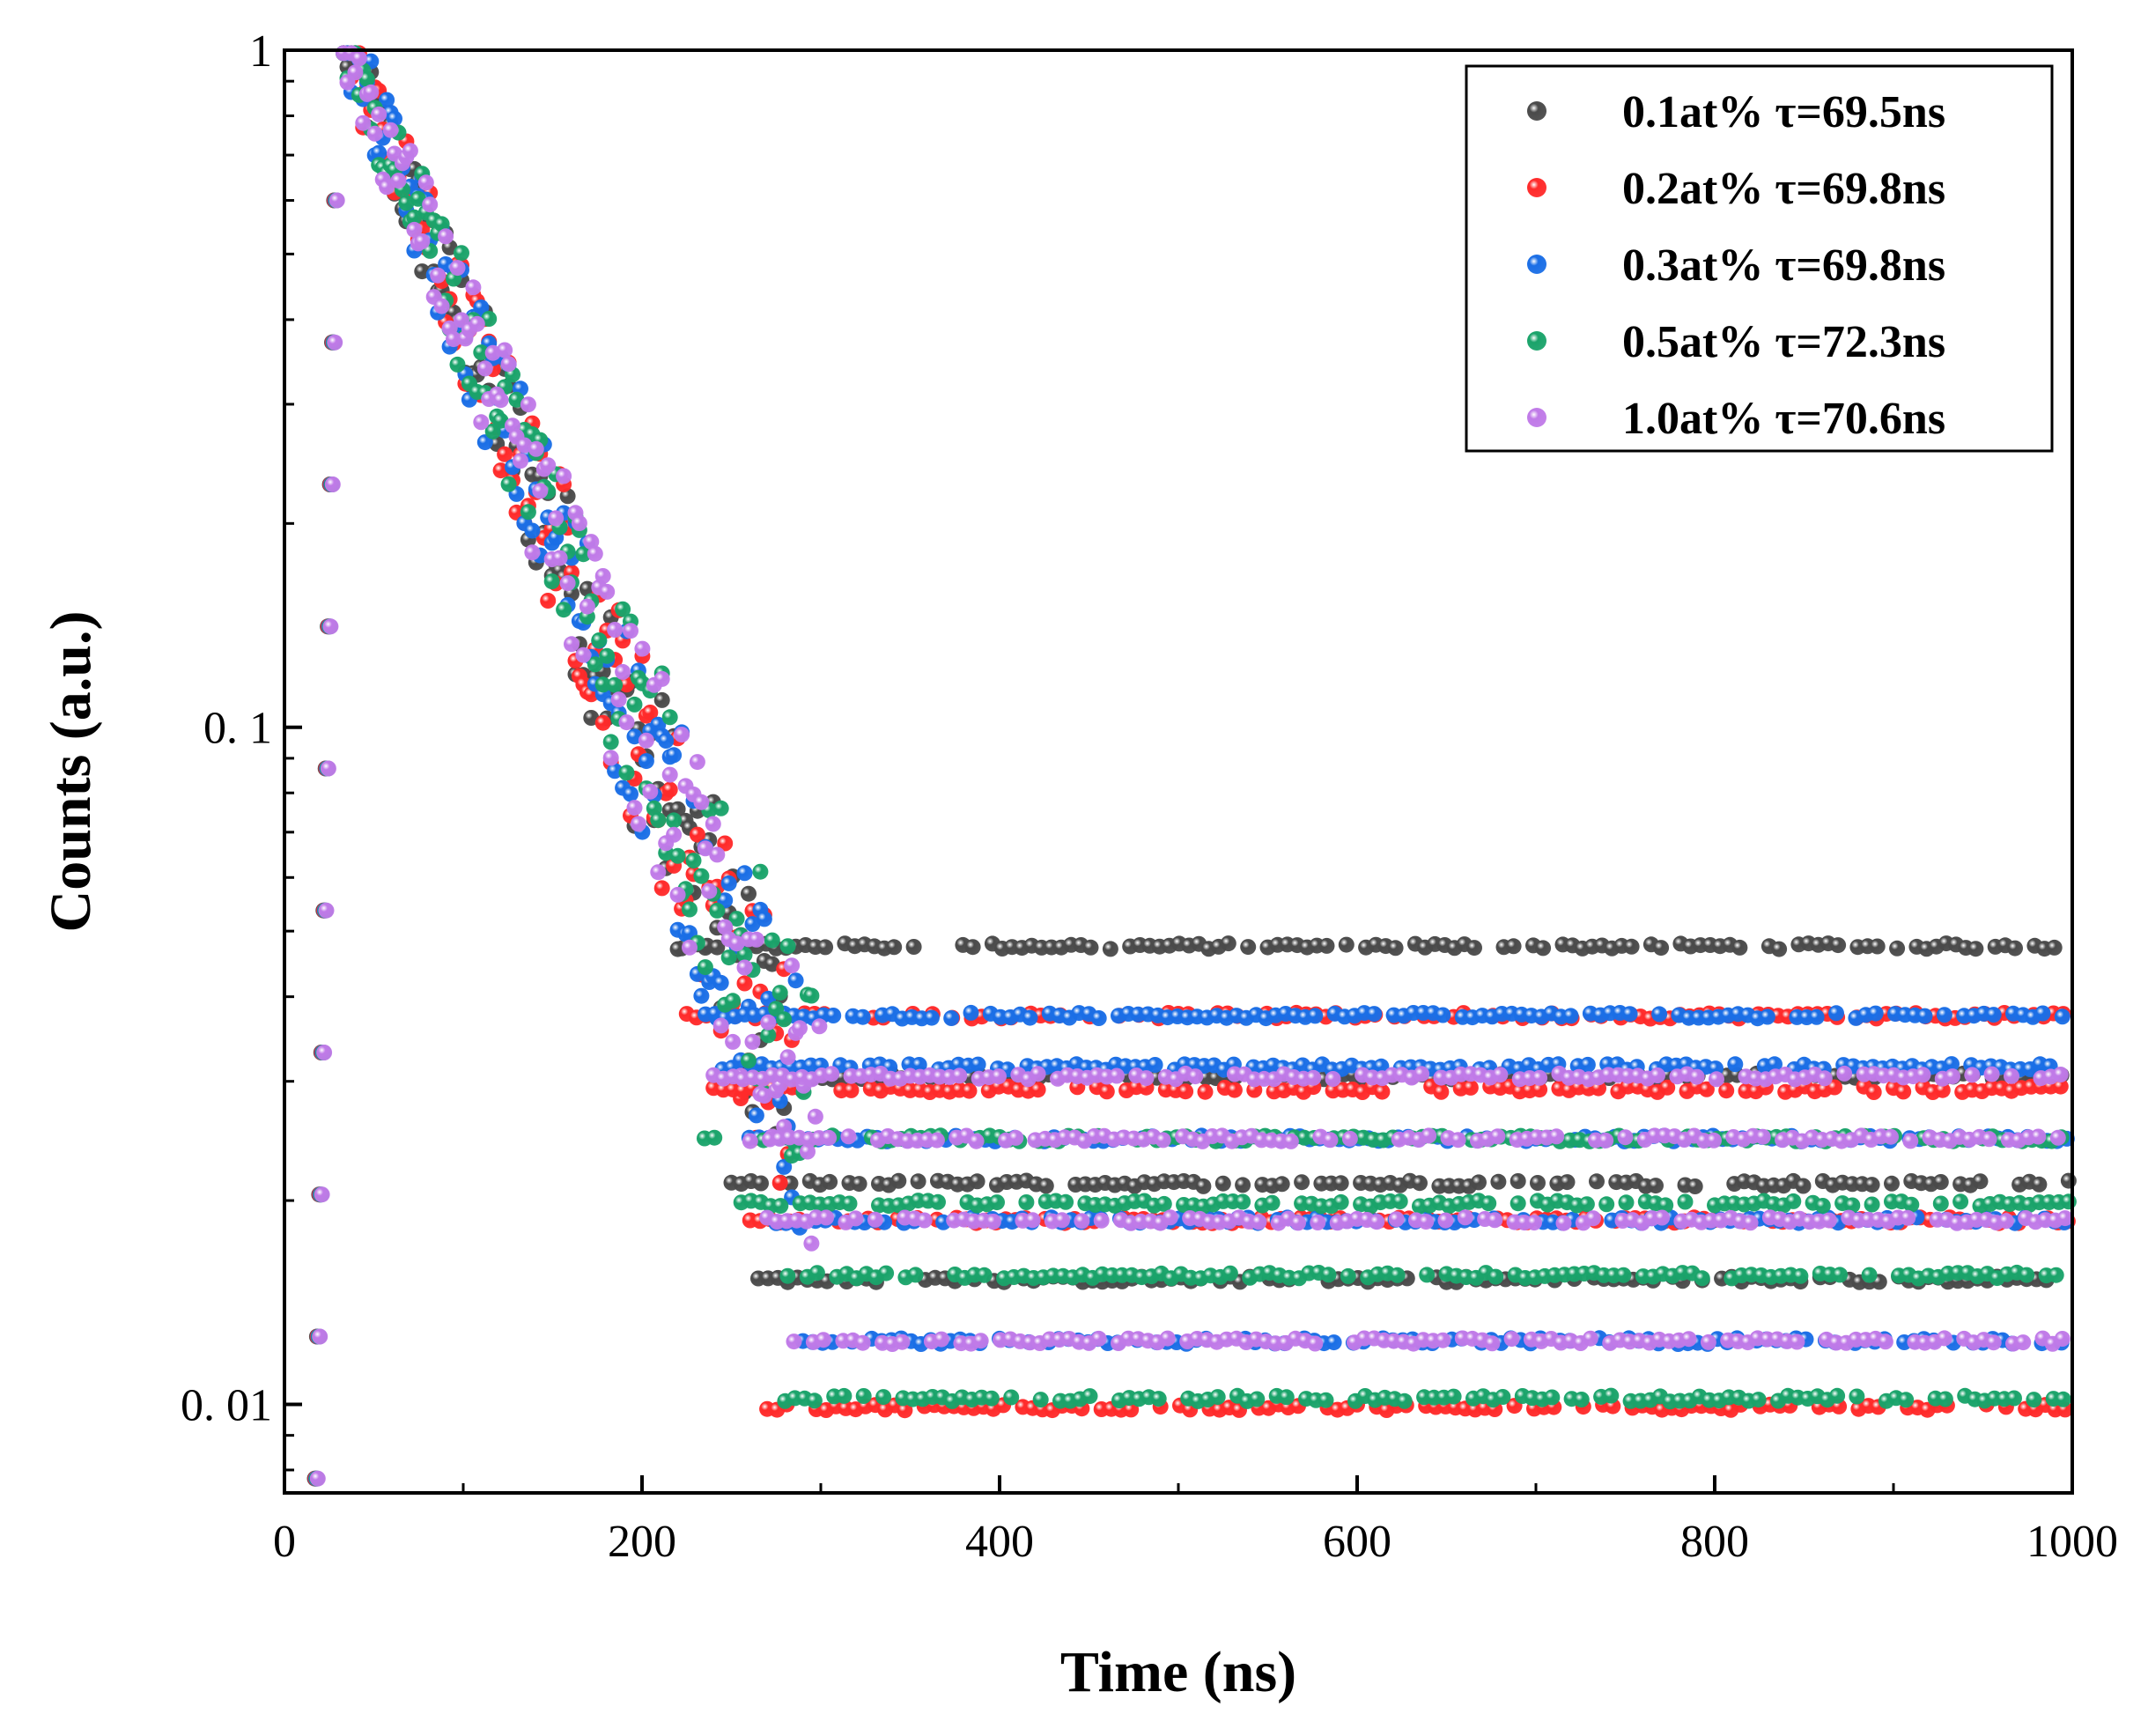 The height and width of the screenshot is (1736, 2148). What do you see at coordinates (2072, 1542) in the screenshot?
I see `x-tick-label: 1000` at bounding box center [2072, 1542].